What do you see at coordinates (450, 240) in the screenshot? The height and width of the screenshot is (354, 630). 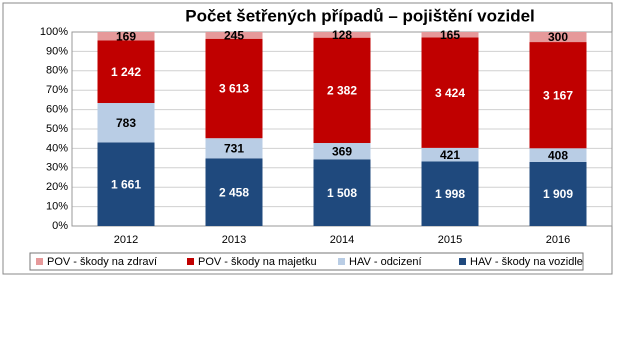 I see `x-tick-label: 2015` at bounding box center [450, 240].